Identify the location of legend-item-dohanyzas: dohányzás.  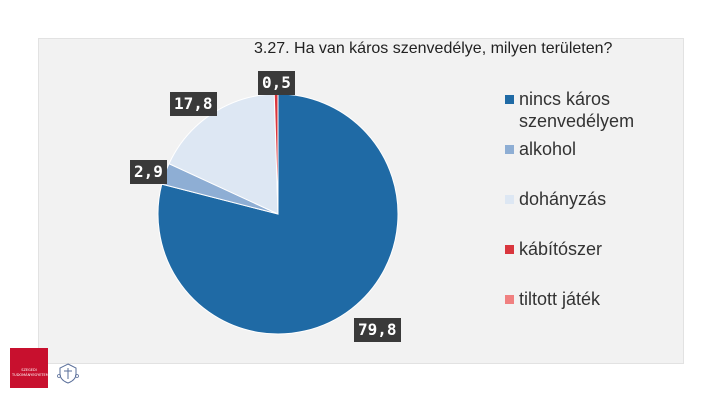
(587, 199).